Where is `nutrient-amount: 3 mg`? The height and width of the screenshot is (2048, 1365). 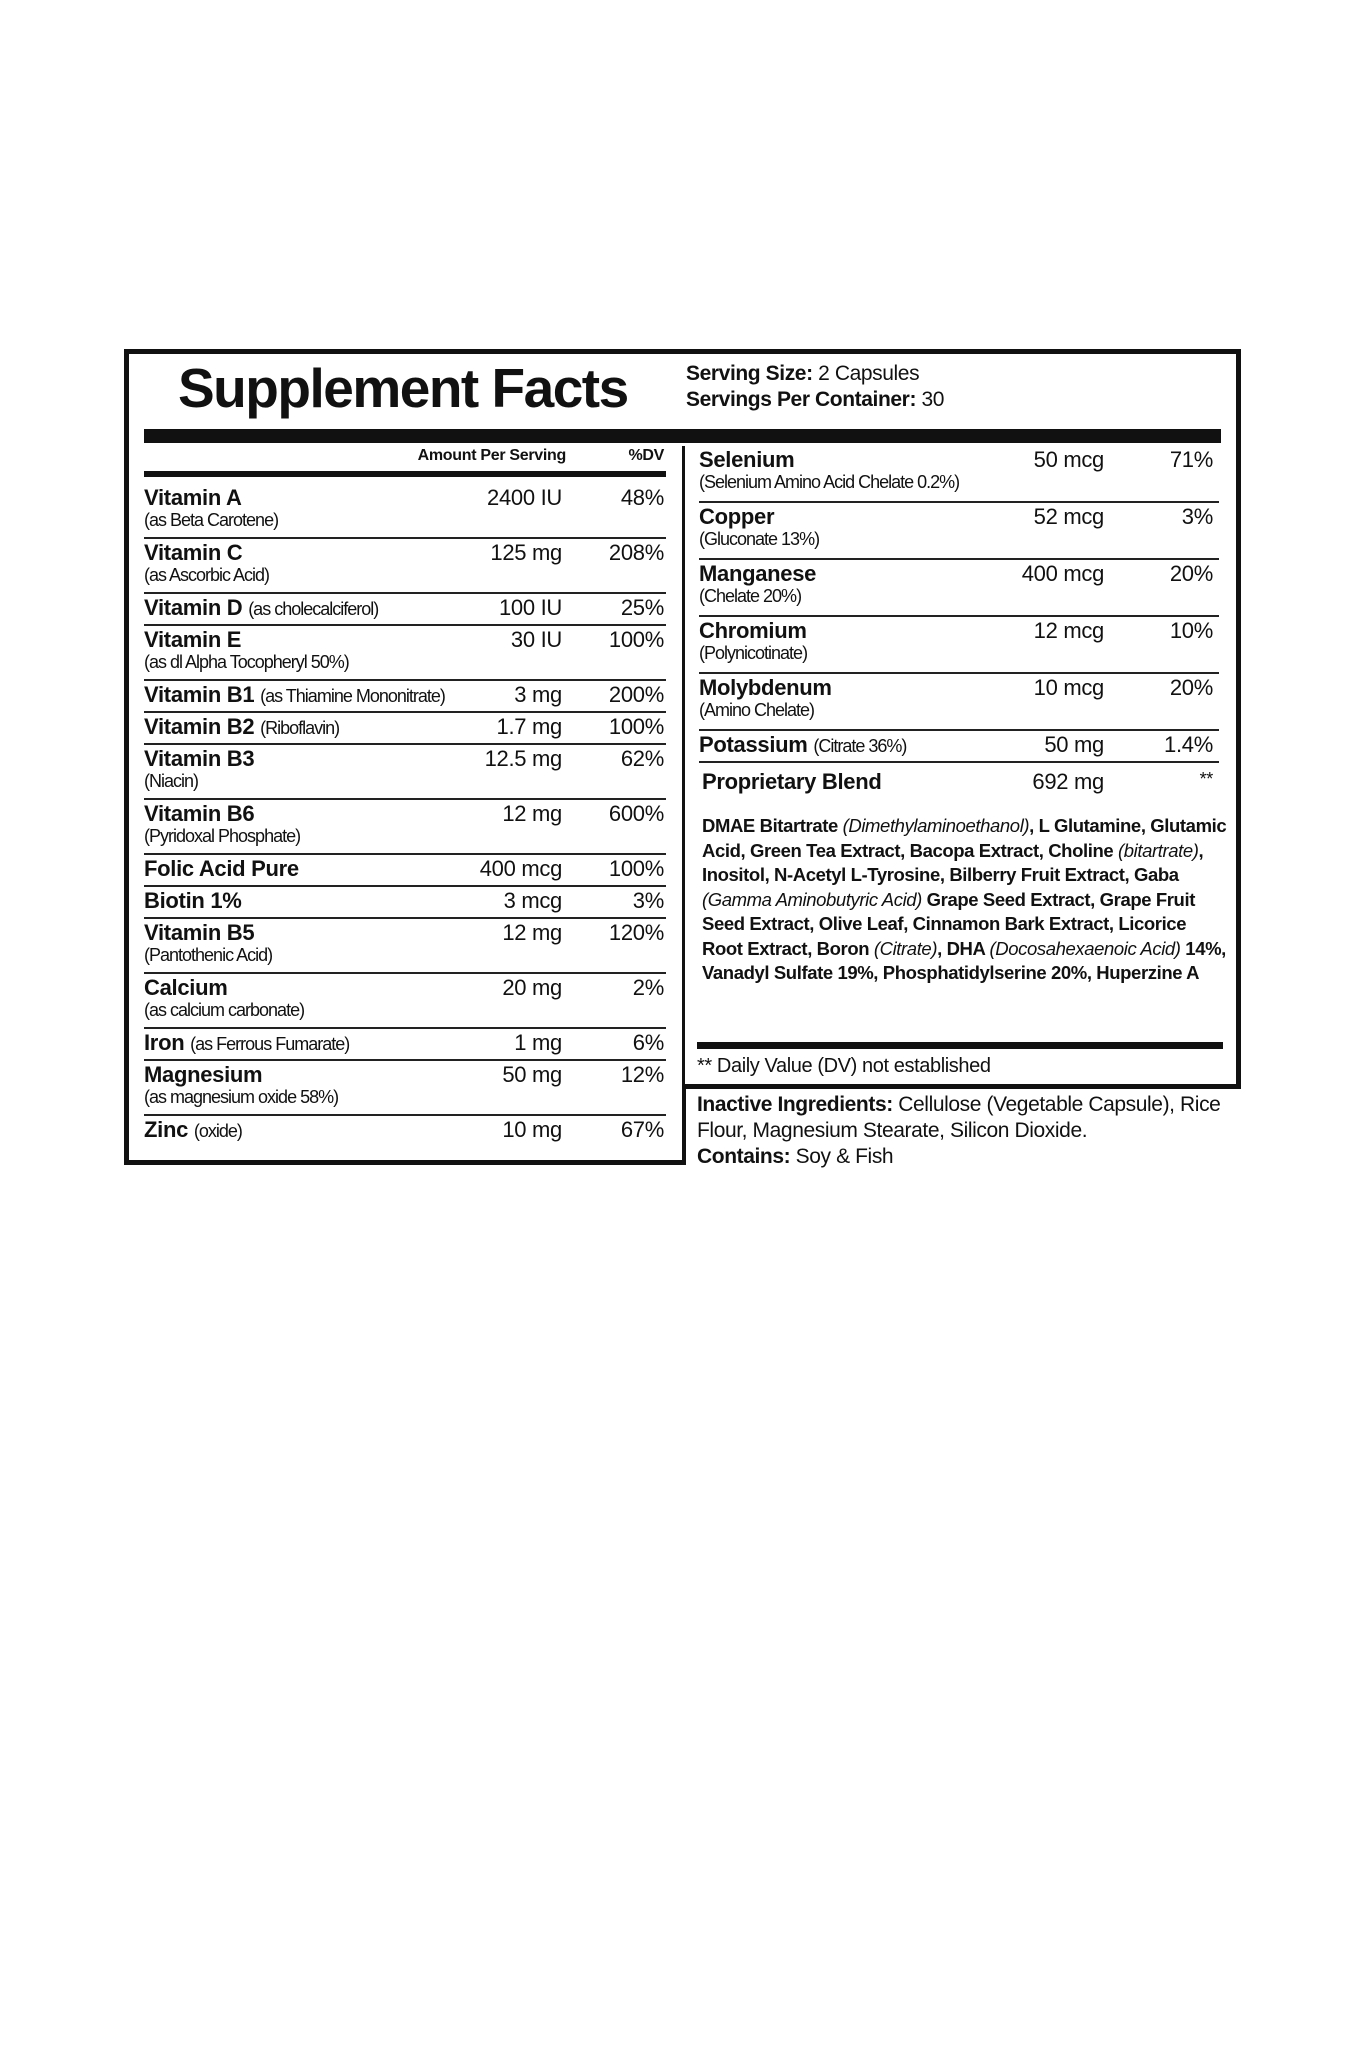
nutrient-amount: 3 mg is located at coordinates (538, 694).